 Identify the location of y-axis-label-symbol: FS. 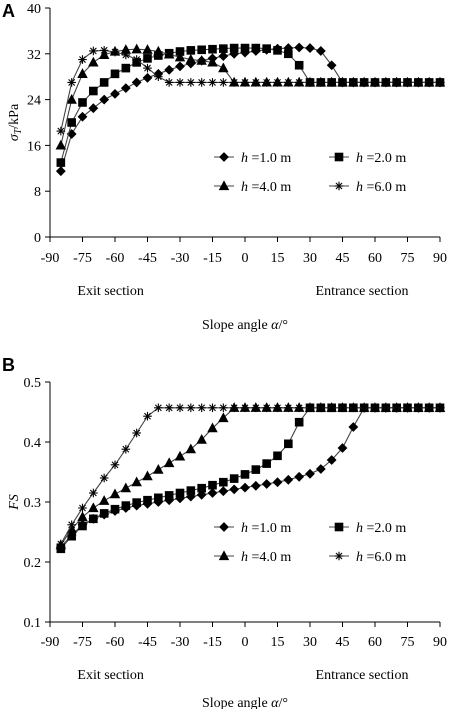
(14, 502).